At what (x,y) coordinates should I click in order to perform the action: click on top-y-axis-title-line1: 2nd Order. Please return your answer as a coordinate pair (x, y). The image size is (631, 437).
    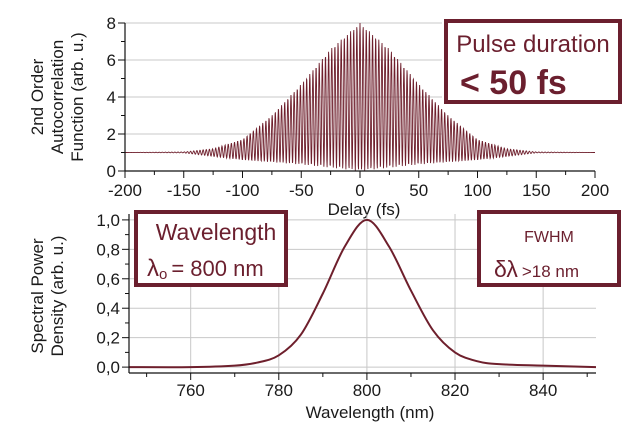
    Looking at the image, I should click on (37, 96).